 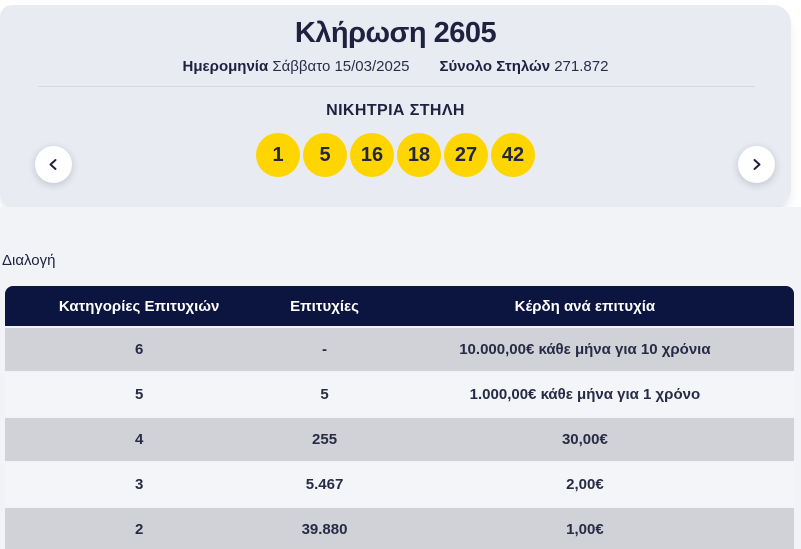 What do you see at coordinates (341, 66) in the screenshot?
I see `draw-date-value: Σάββατο 15/03/2025` at bounding box center [341, 66].